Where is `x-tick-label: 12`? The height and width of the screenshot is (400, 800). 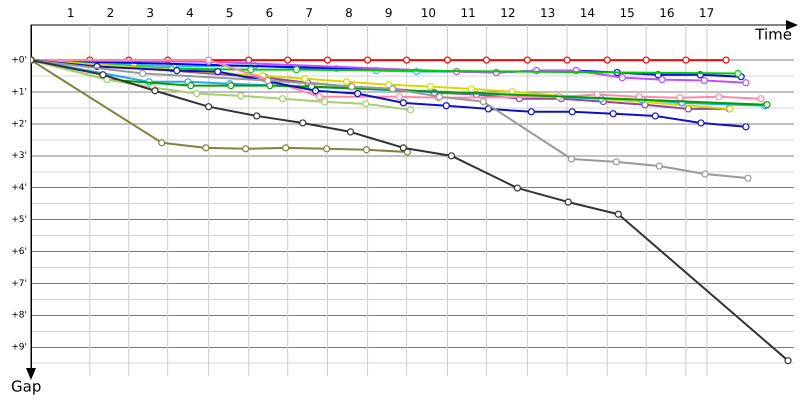
x-tick-label: 12 is located at coordinates (508, 13).